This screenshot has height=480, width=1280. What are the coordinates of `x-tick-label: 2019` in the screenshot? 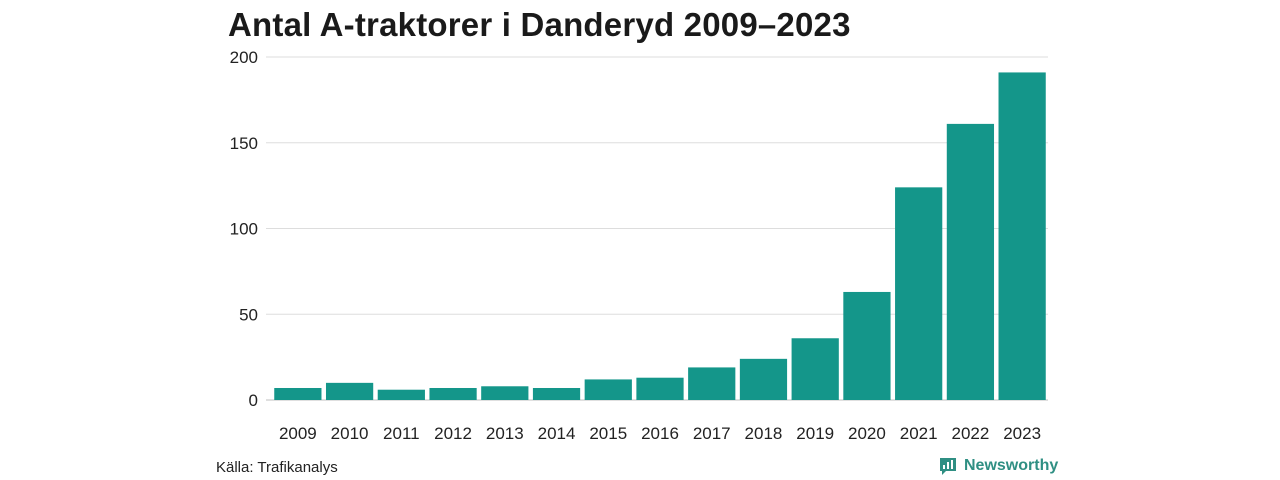 It's located at (815, 433).